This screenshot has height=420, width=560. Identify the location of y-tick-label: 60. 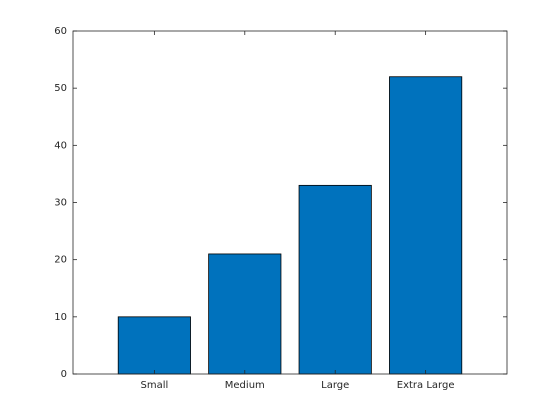
(60, 31).